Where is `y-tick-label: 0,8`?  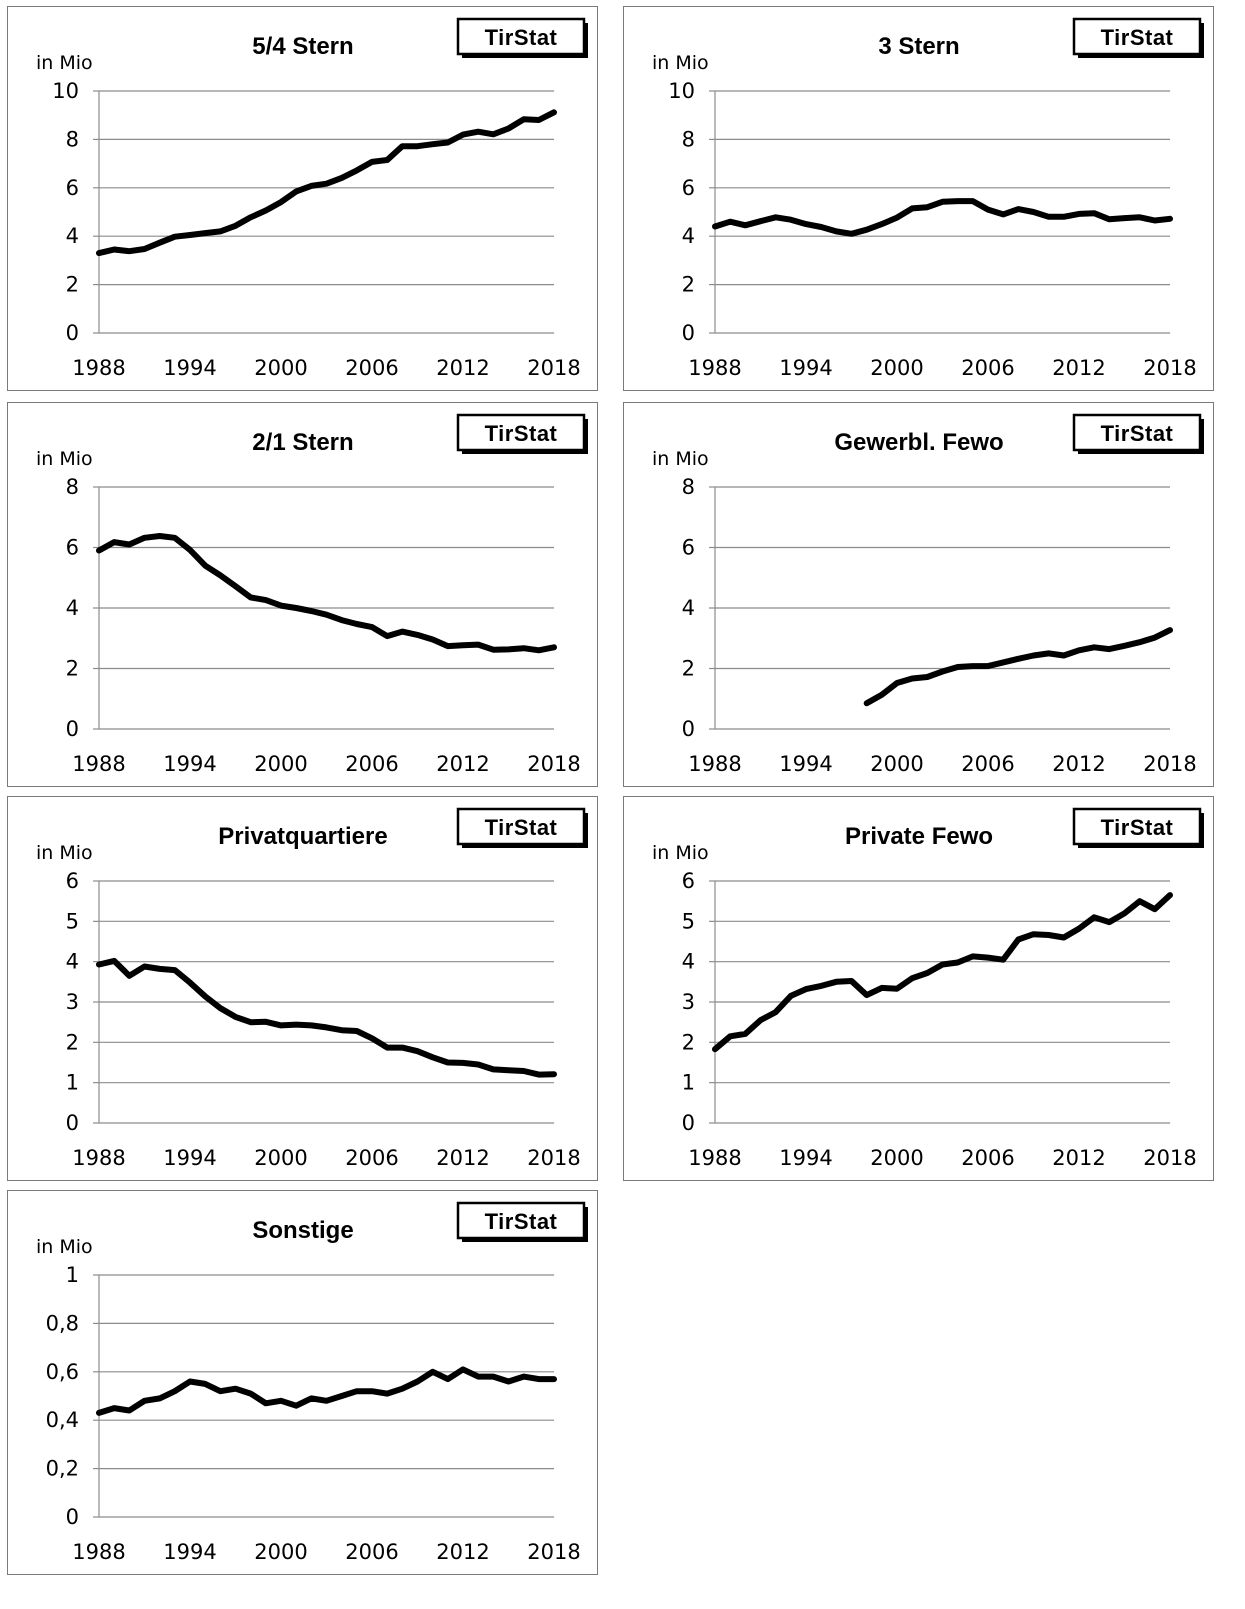
y-tick-label: 0,8 is located at coordinates (62, 1323).